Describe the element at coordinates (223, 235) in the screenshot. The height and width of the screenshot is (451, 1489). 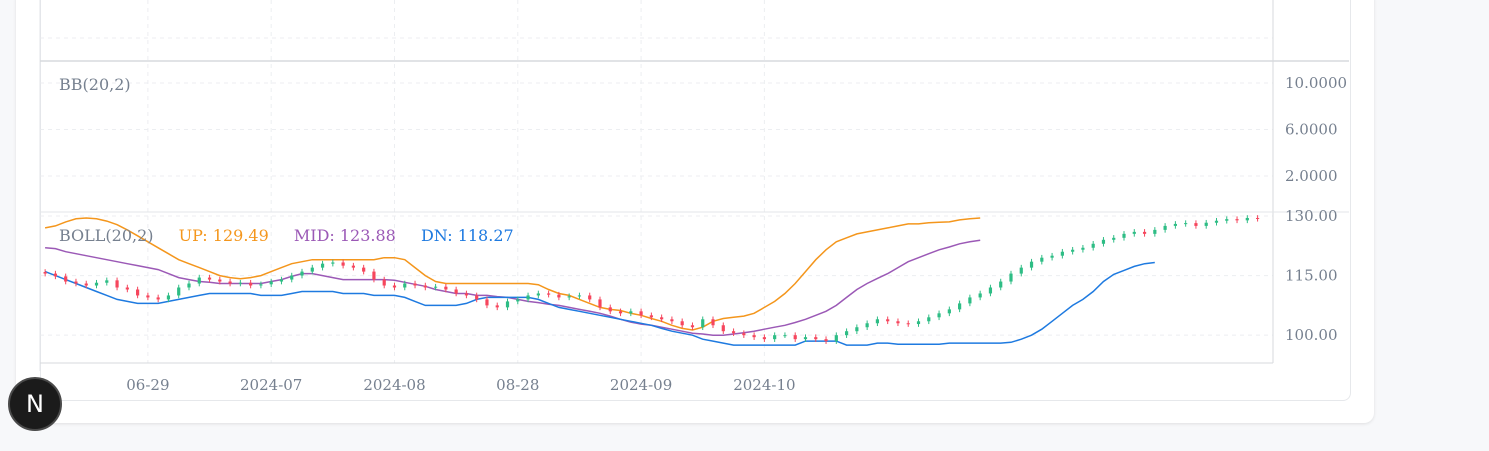
I see `boll-up-label: UP: 129.49` at that location.